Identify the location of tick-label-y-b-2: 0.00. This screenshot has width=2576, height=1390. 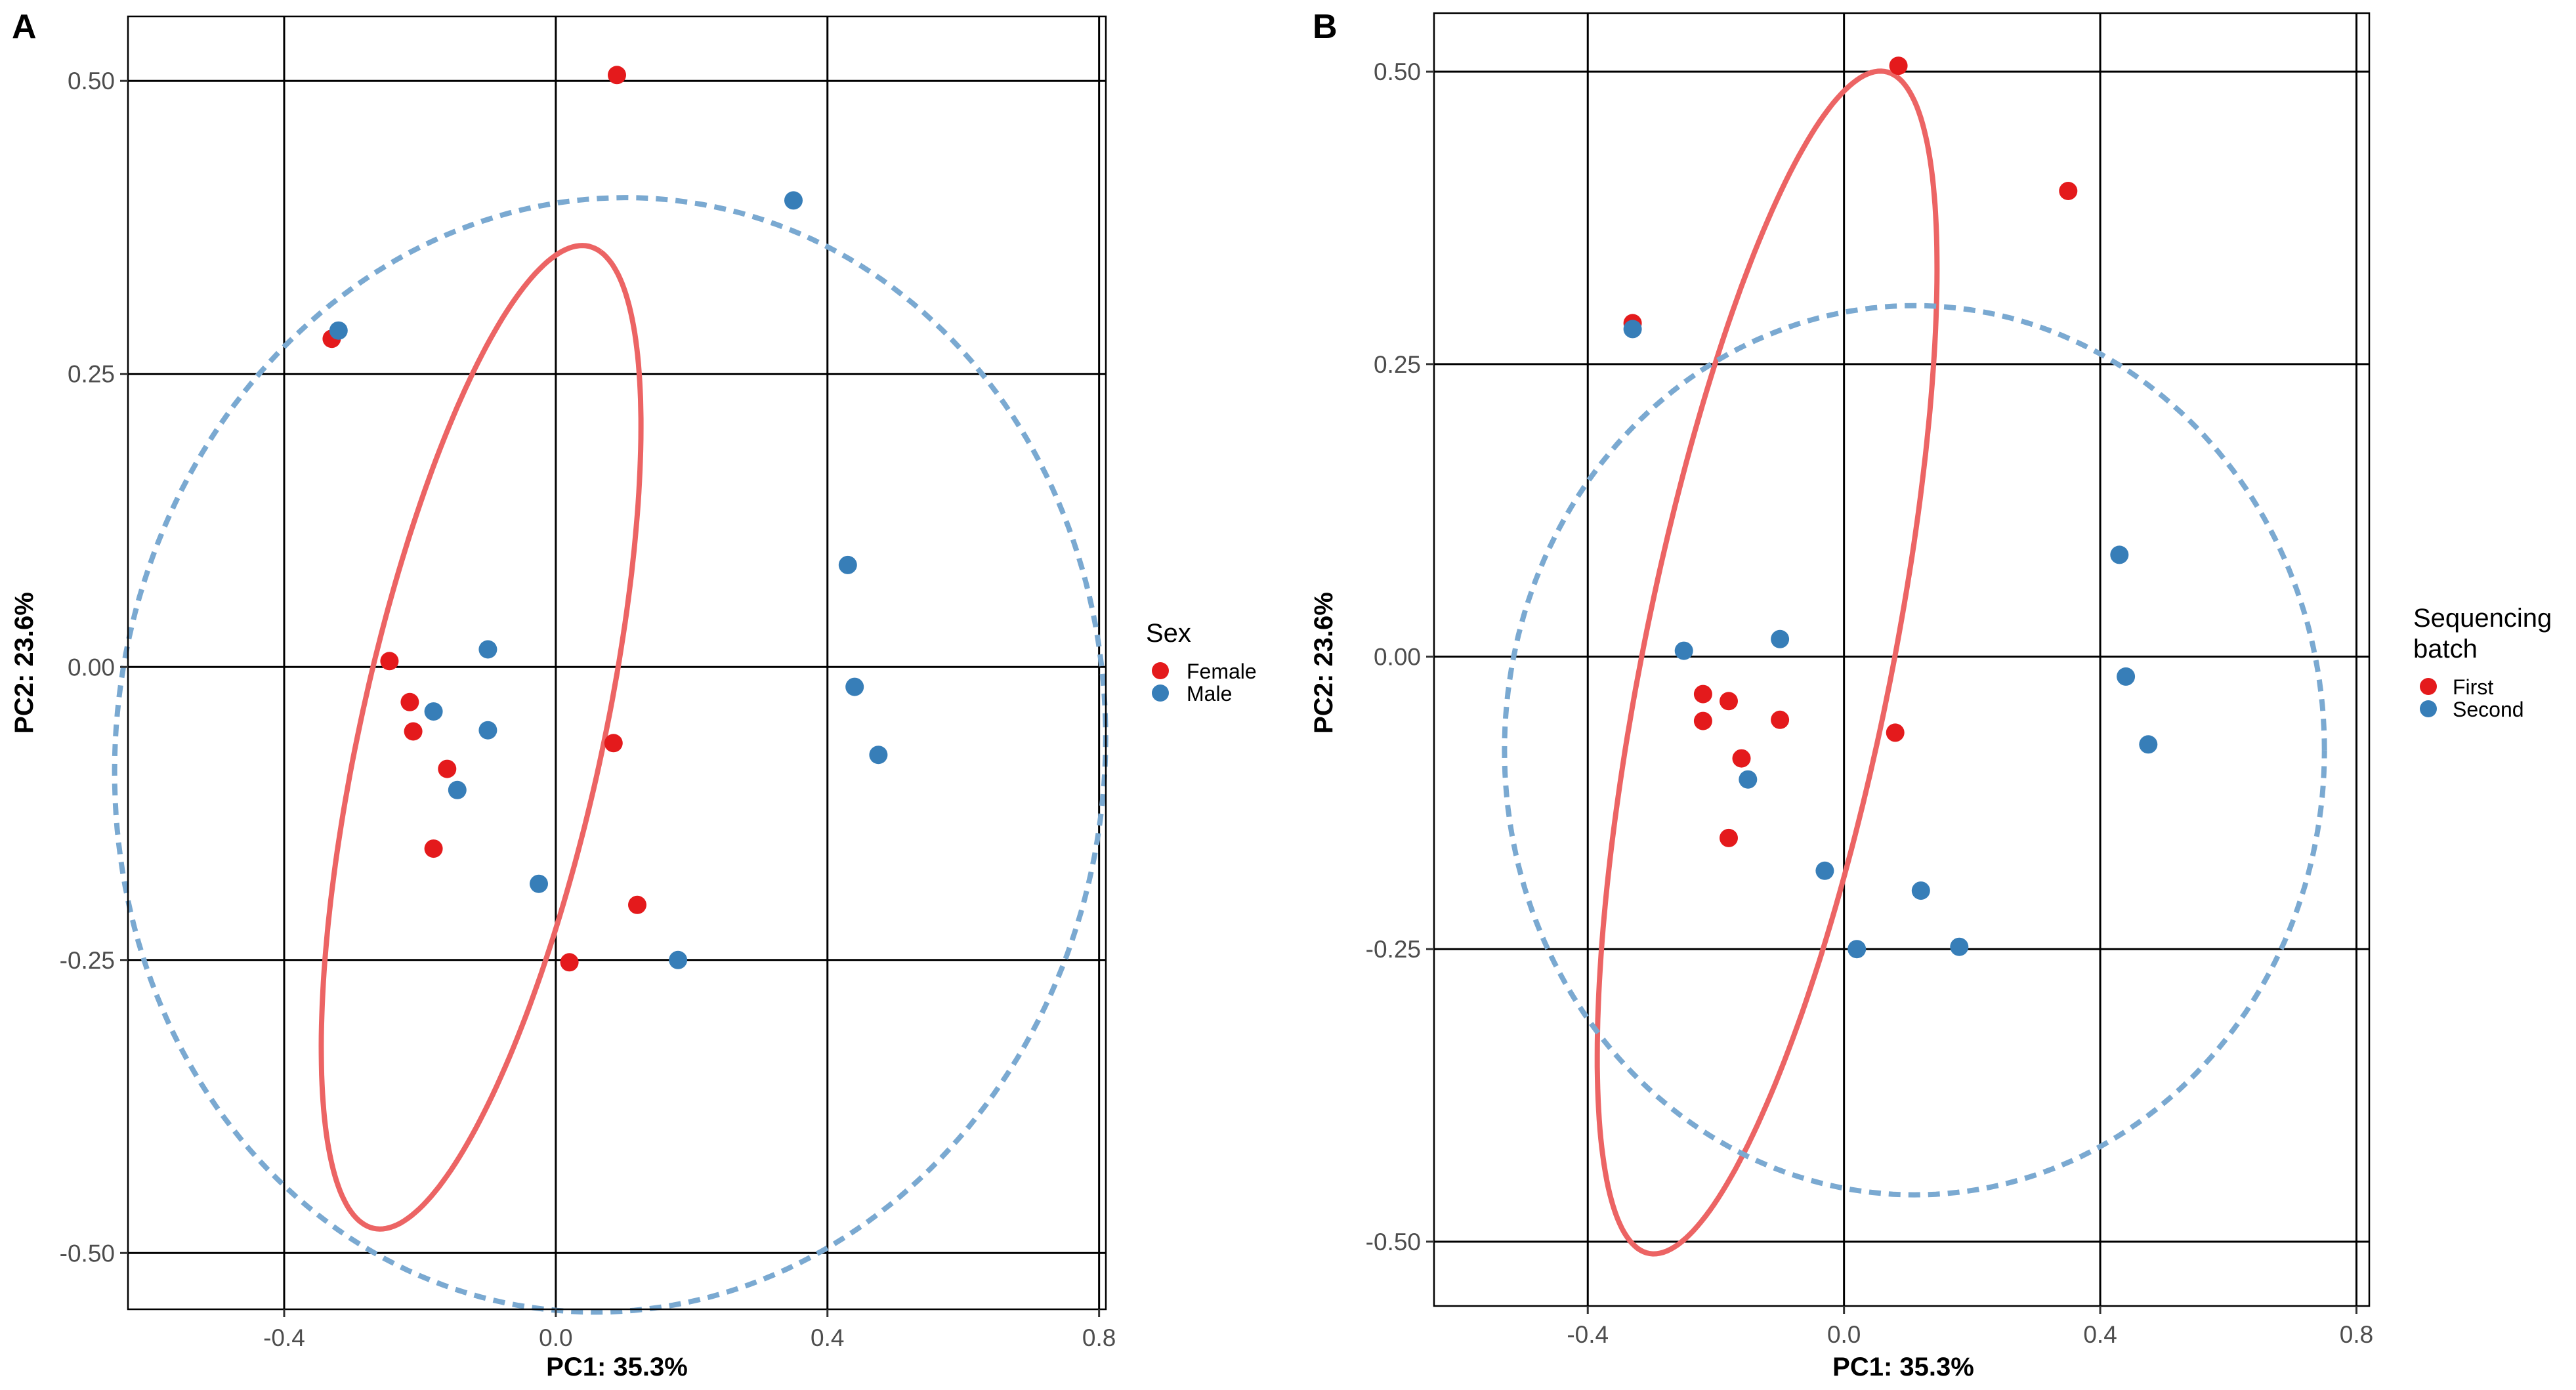
(1397, 657).